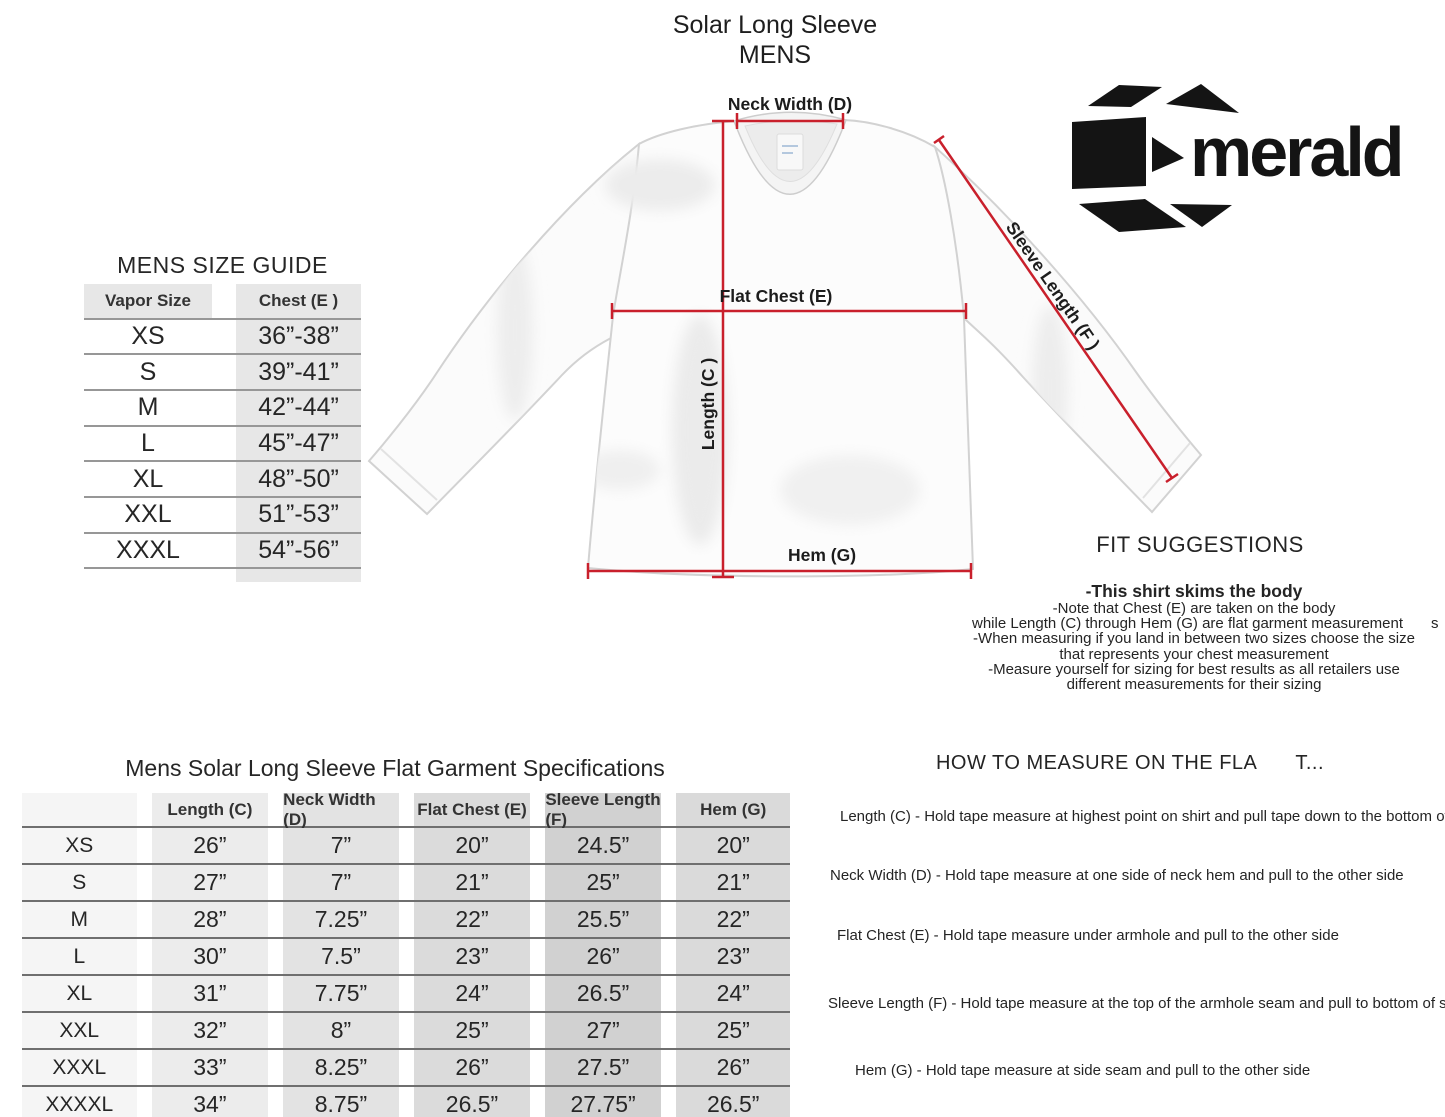 This screenshot has height=1117, width=1445. I want to click on flat-chest-line, so click(789, 311).